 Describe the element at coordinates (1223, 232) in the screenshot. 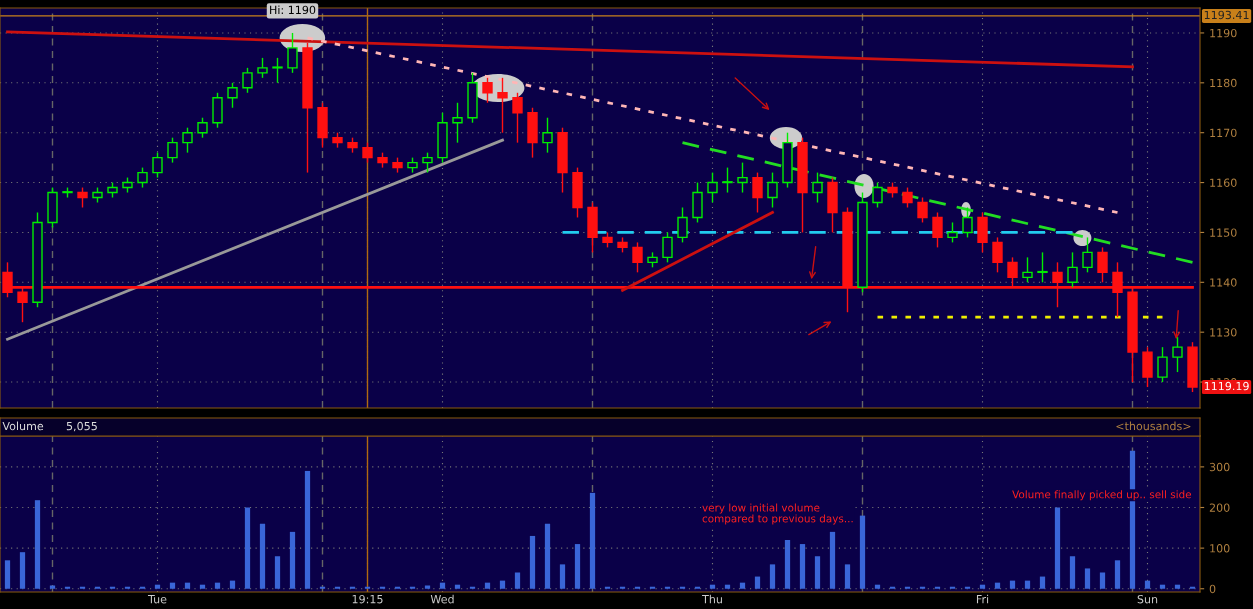

I see `y-tick-label: 1150` at that location.